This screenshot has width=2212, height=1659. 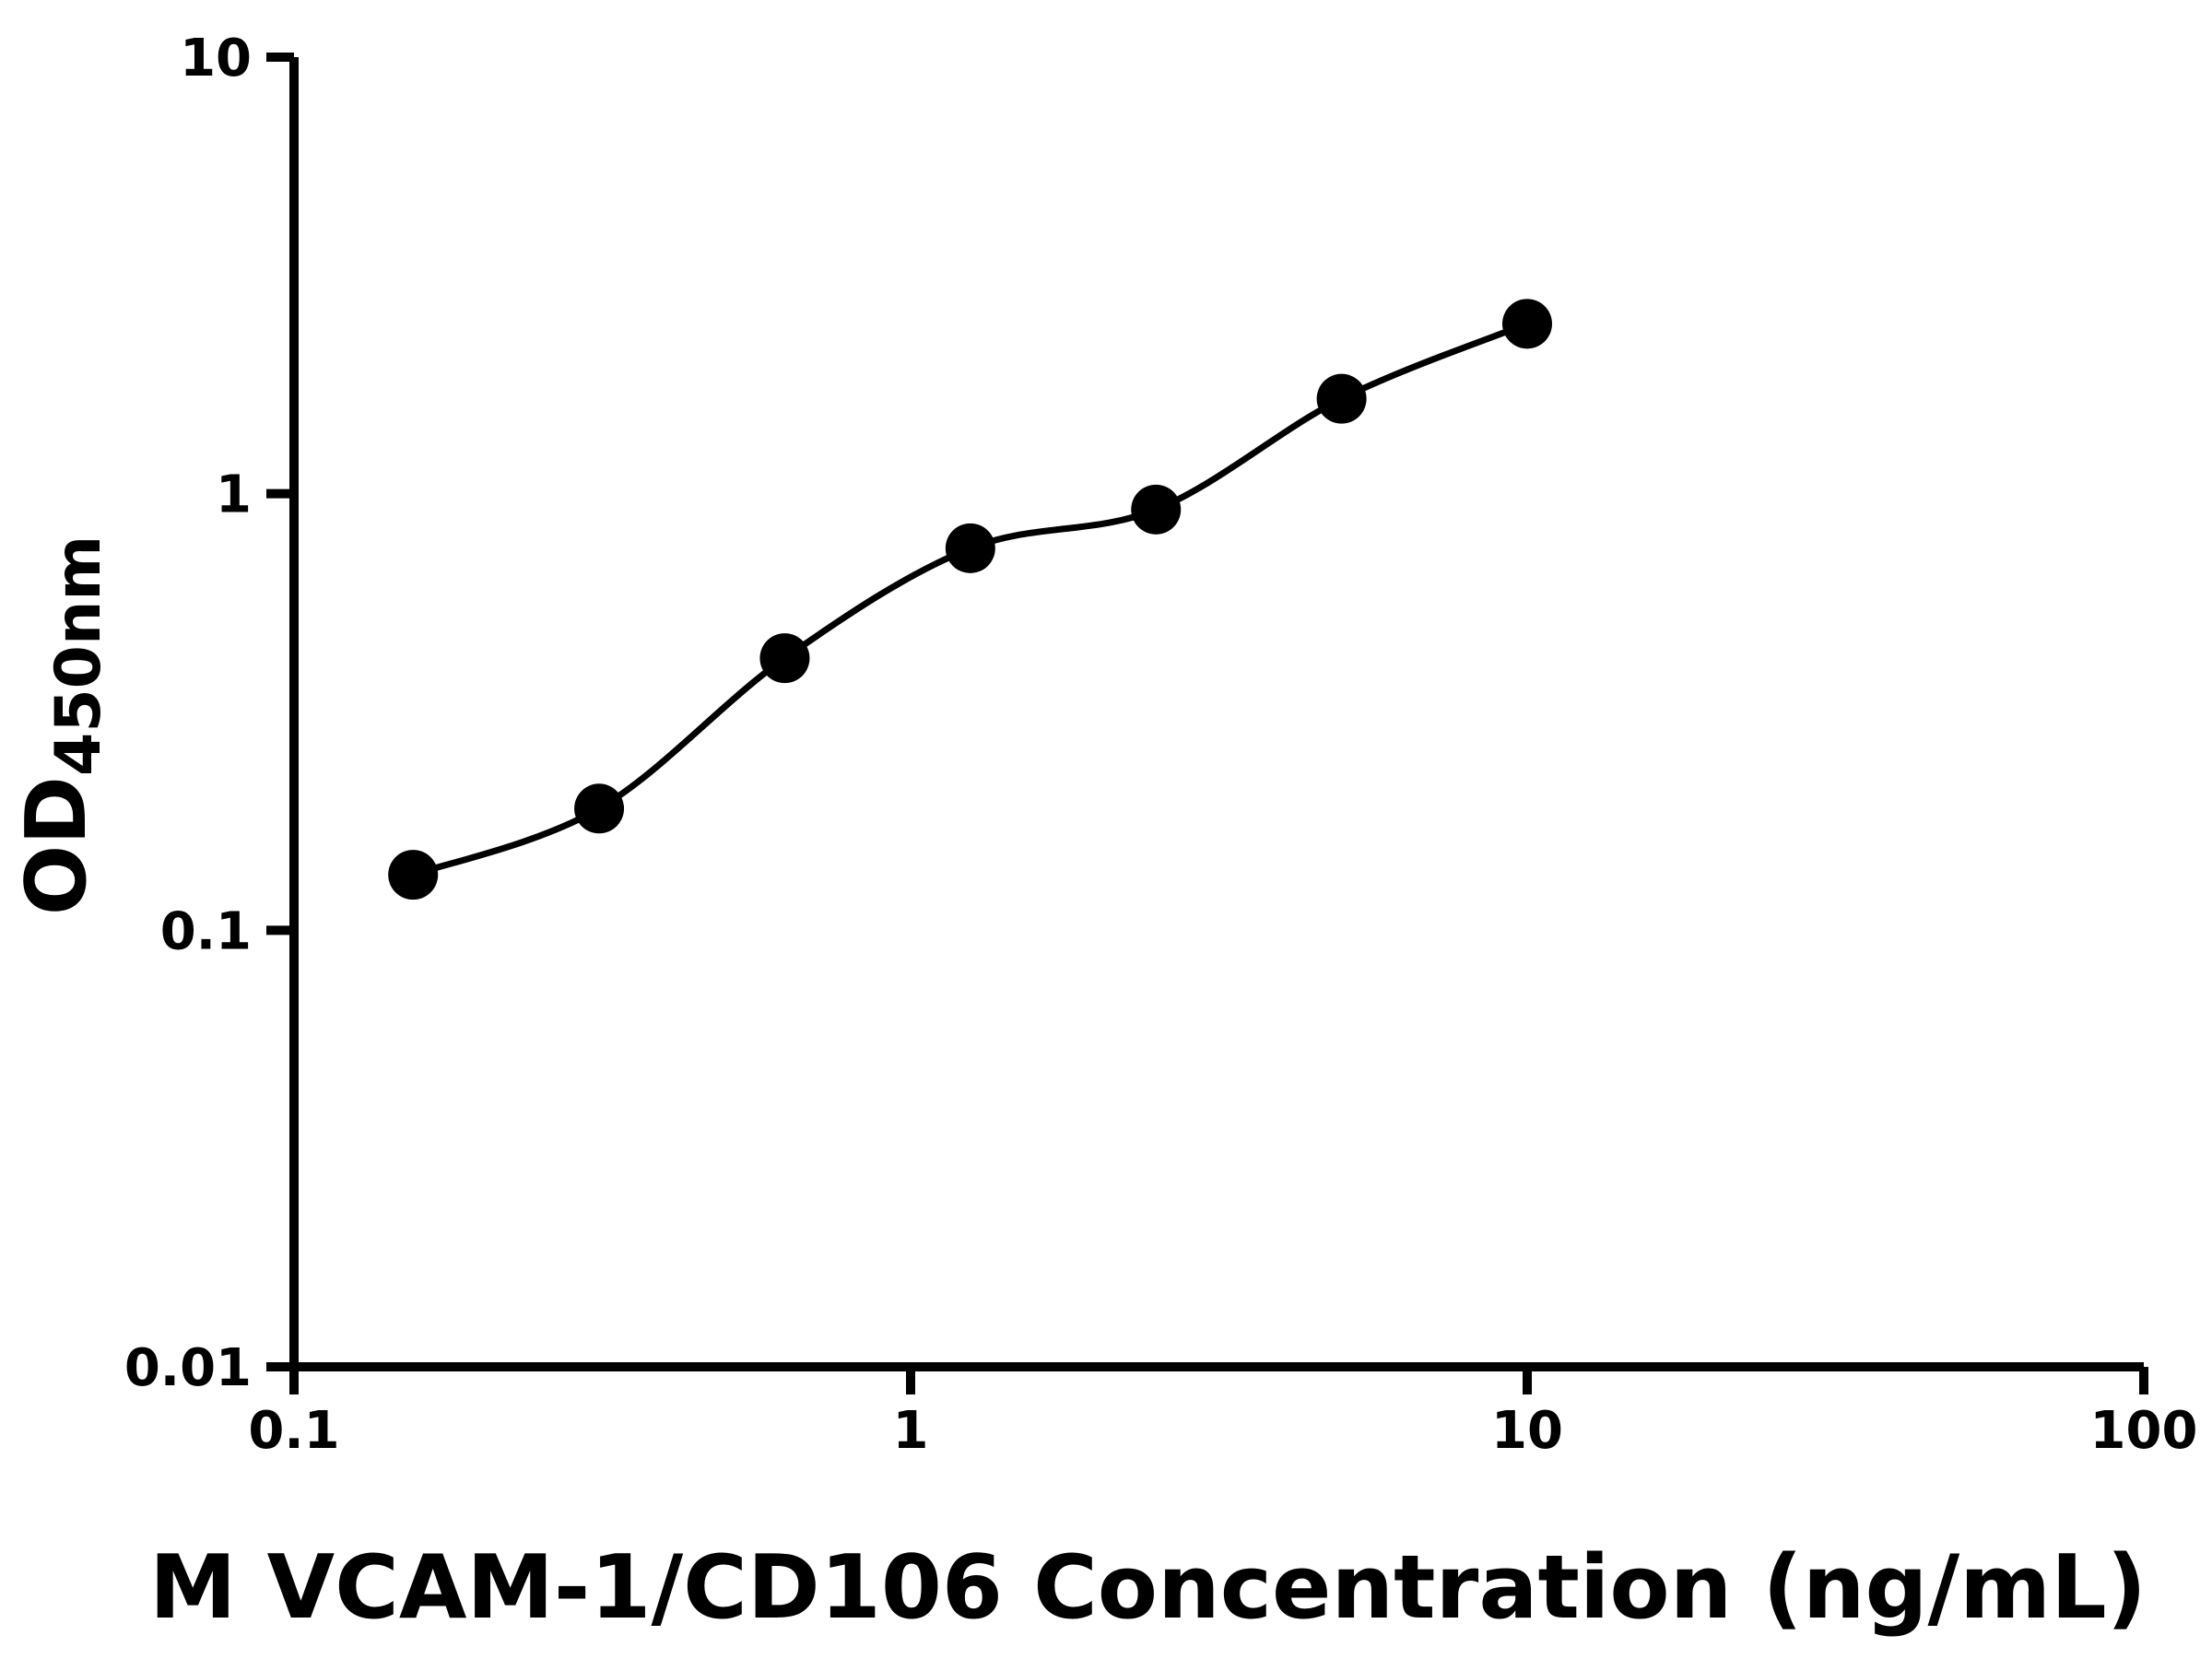 What do you see at coordinates (234, 495) in the screenshot?
I see `y-tick-label: 1` at bounding box center [234, 495].